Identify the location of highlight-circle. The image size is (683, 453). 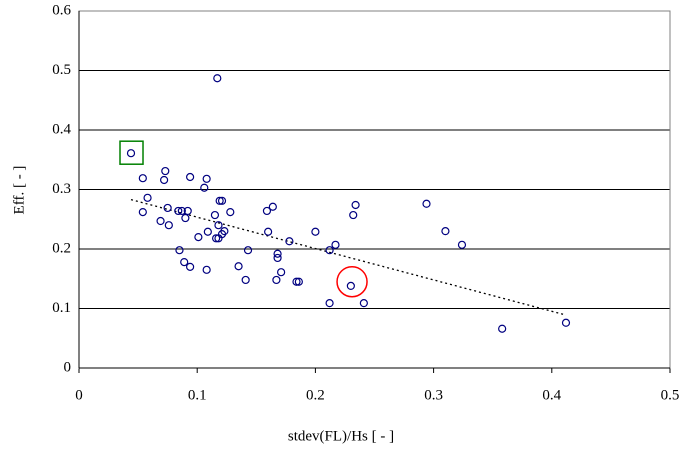
(352, 281).